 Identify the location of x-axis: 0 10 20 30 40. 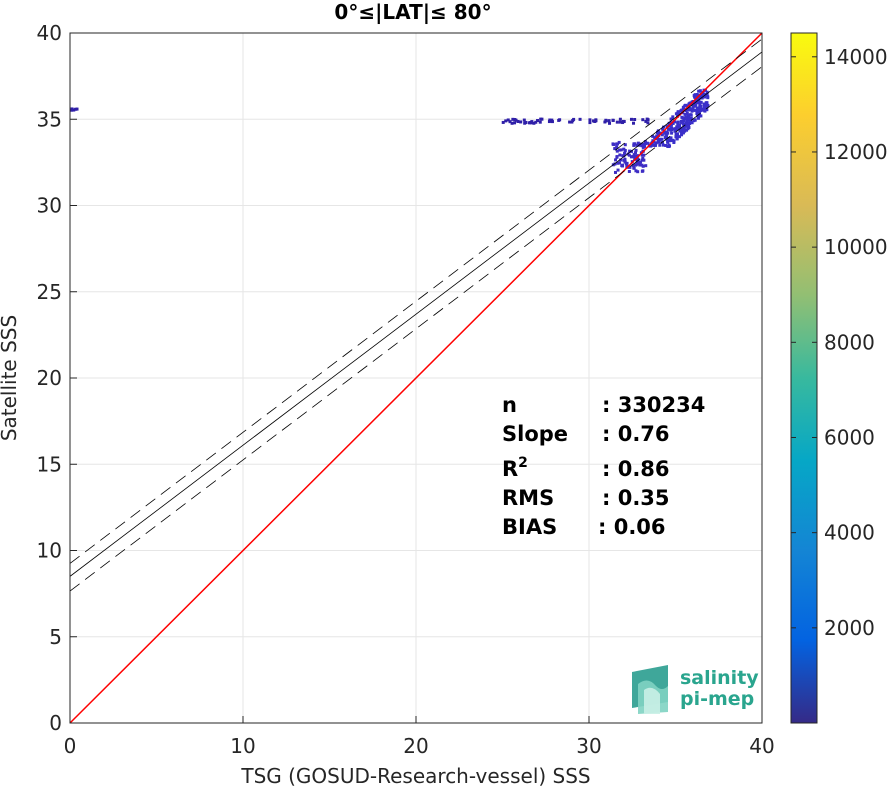
(419, 737).